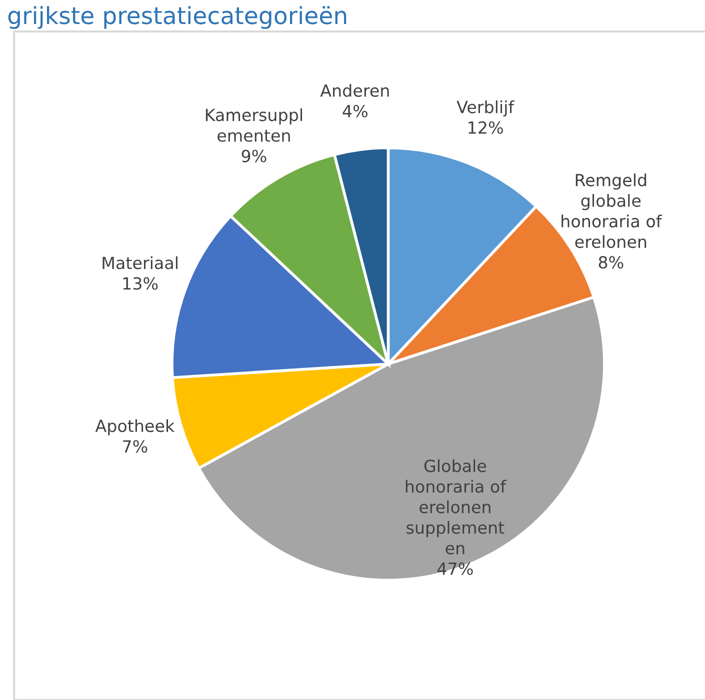 Image resolution: width=705 pixels, height=700 pixels. Describe the element at coordinates (135, 446) in the screenshot. I see `data-label: 7%` at that location.